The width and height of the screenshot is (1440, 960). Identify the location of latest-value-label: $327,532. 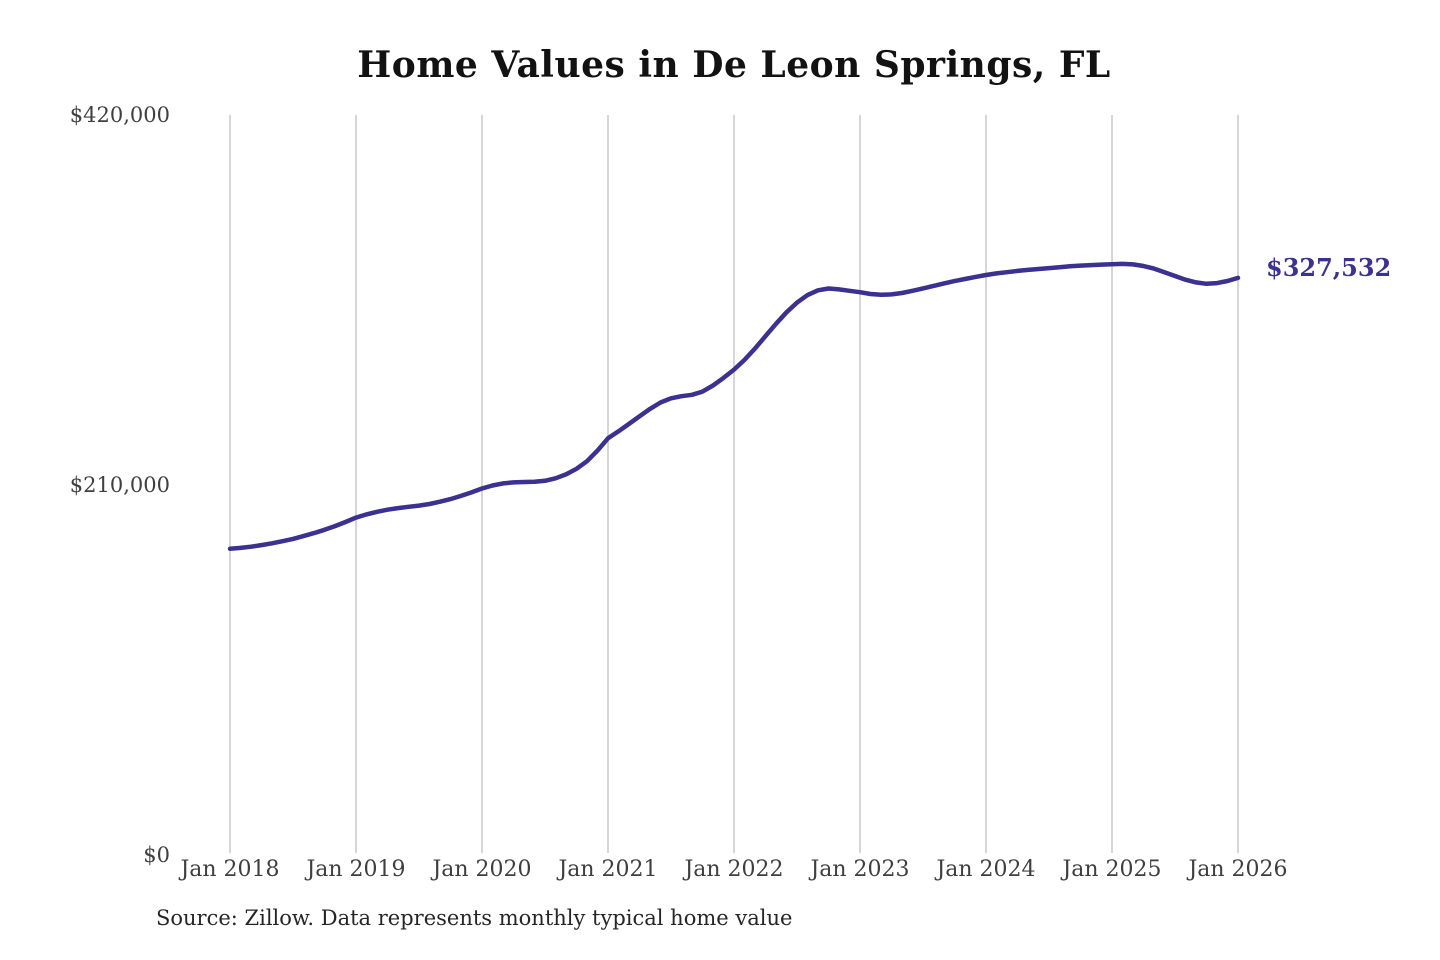
(1329, 267).